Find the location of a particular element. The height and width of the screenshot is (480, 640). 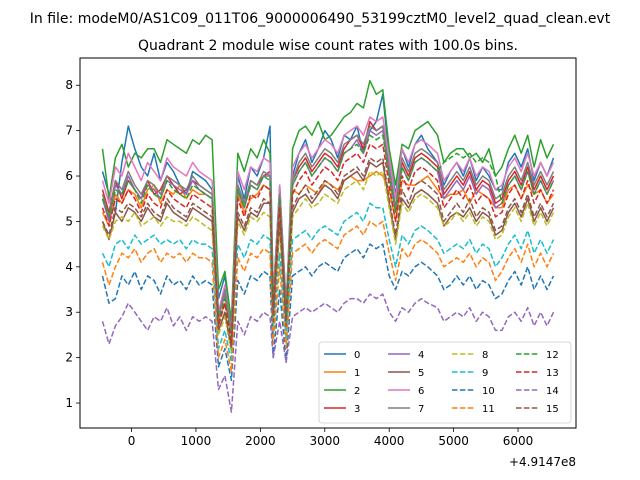

legend-label-2: 2 is located at coordinates (357, 391).